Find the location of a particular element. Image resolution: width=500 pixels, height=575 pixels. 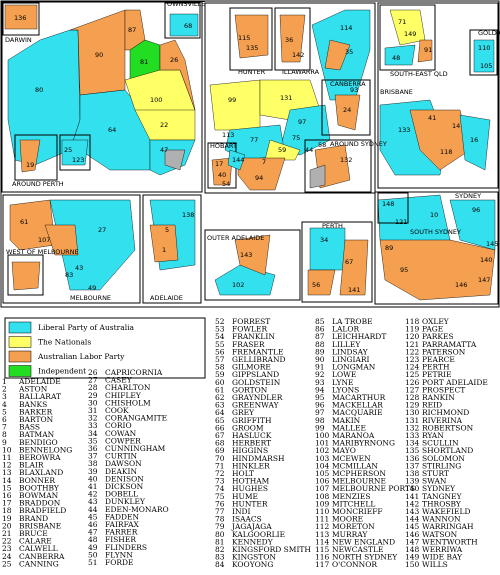

electorate-name: GILMORE is located at coordinates (251, 367).